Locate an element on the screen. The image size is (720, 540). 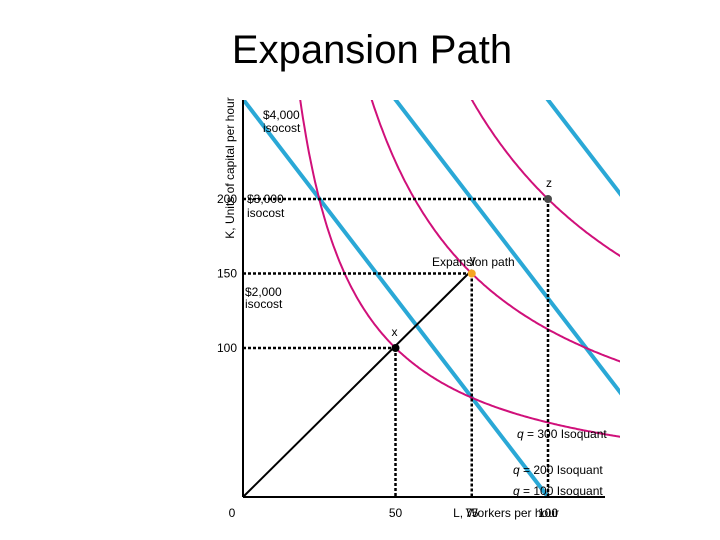
y-axis-label: K, Units of capital per hour is located at coordinates (230, 167).